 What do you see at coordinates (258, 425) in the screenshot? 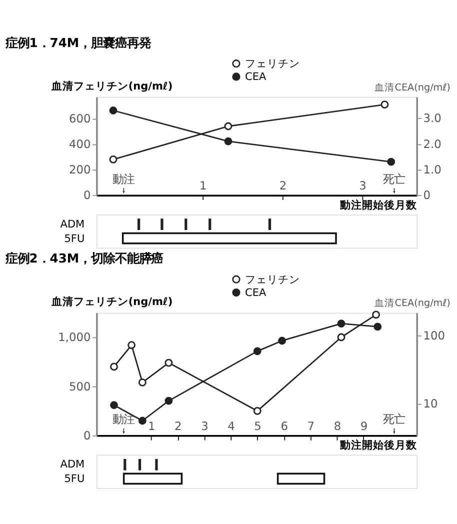
I see `x-tick-label: 5` at bounding box center [258, 425].